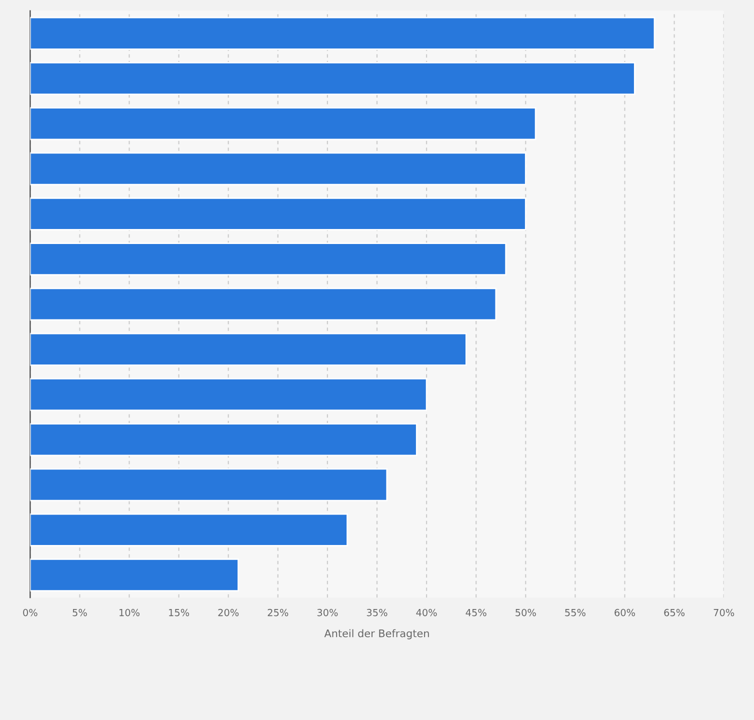  Describe the element at coordinates (476, 612) in the screenshot. I see `x-tick-label: 45%` at that location.